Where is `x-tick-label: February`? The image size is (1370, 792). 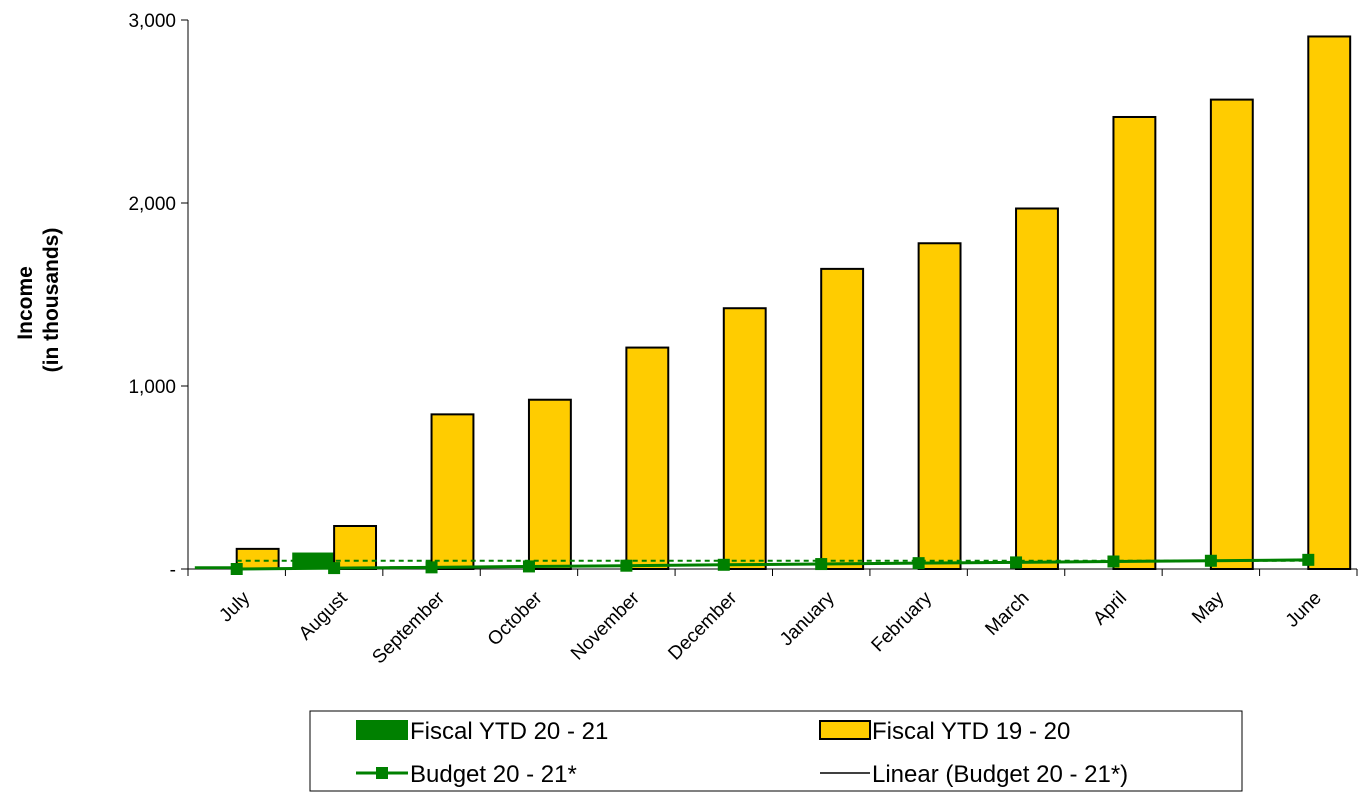 x-tick-label: February is located at coordinates (902, 621).